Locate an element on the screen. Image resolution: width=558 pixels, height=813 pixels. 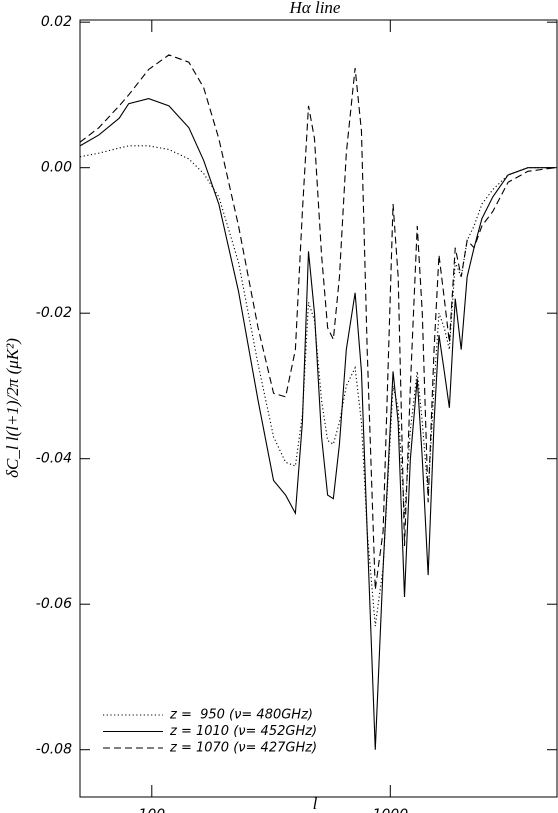
chart-title: Hα line is located at coordinates (315, 8).